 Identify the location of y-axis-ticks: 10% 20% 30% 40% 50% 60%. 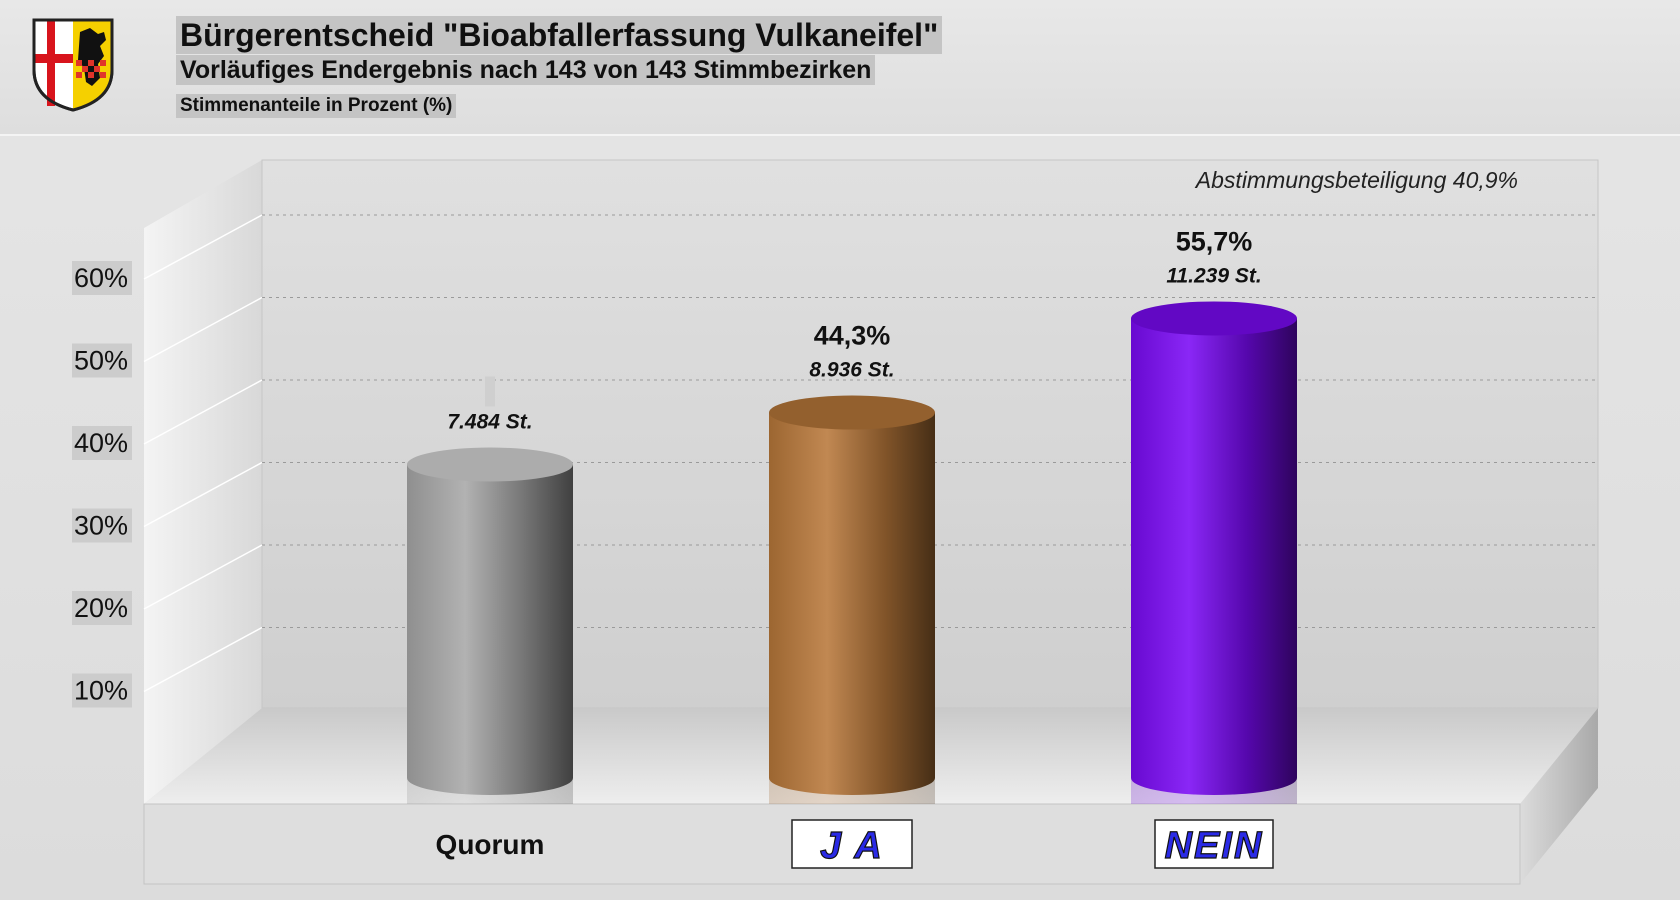
(102, 484).